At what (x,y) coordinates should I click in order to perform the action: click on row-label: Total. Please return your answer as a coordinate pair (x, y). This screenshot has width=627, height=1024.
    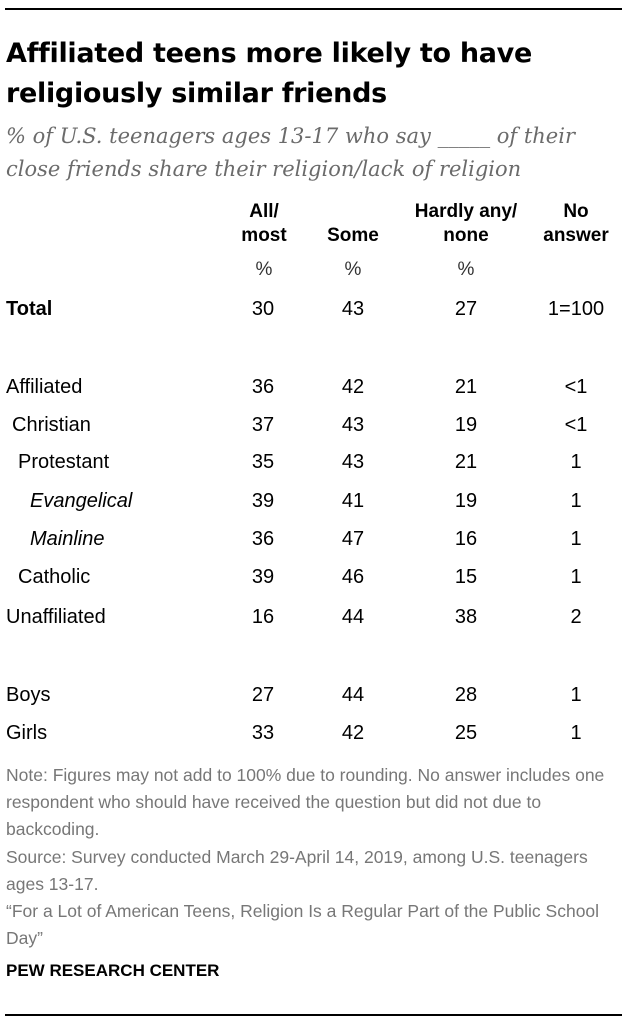
    Looking at the image, I should click on (29, 309).